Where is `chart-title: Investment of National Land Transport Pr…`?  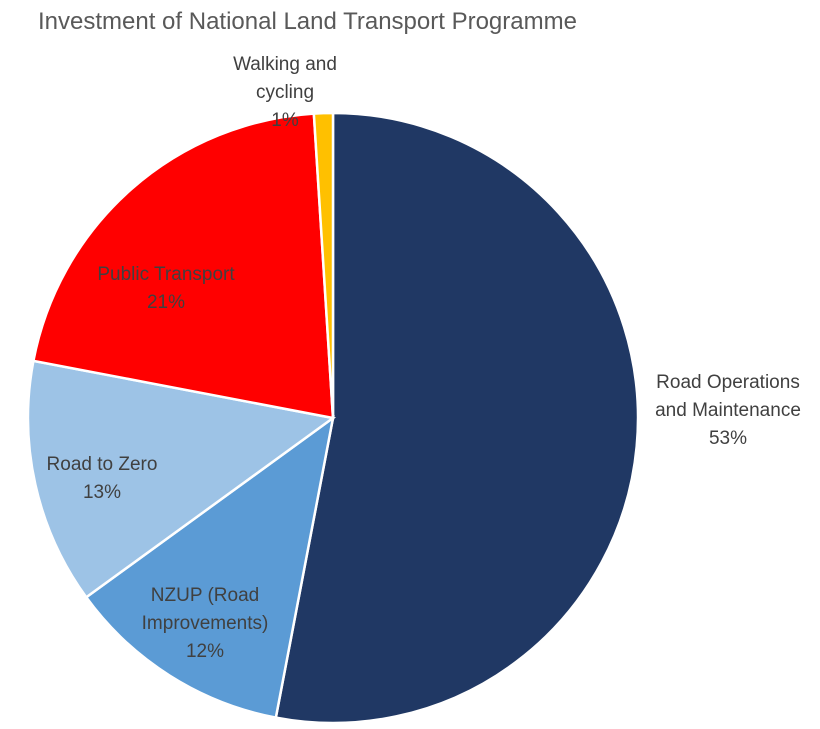 chart-title: Investment of National Land Transport Pr… is located at coordinates (307, 21).